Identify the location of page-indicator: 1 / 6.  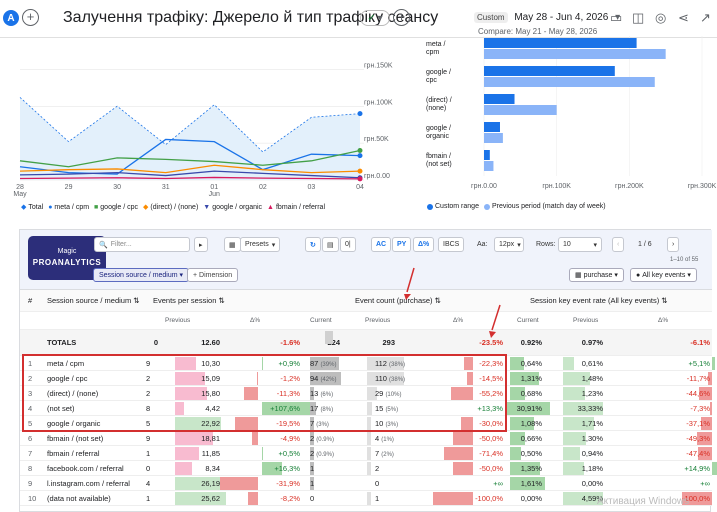
(645, 244).